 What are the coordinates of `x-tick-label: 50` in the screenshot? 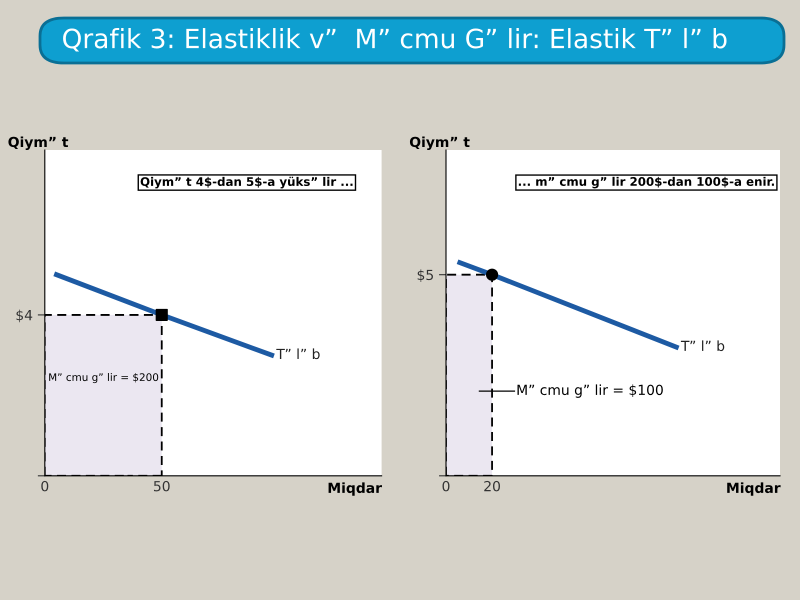 It's located at (162, 486).